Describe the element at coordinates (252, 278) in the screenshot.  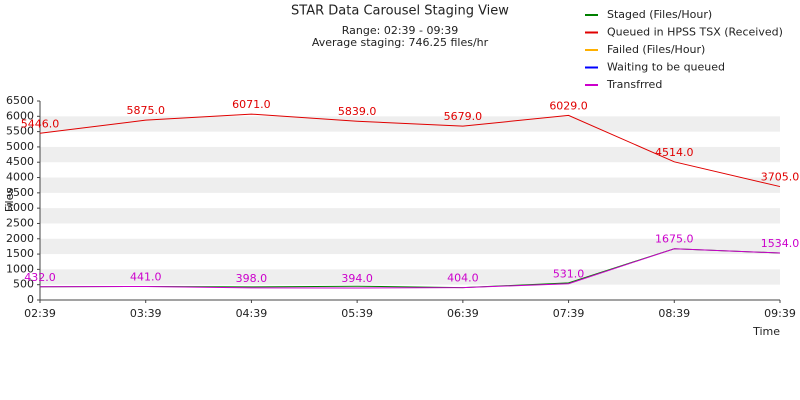
I see `data-label: 398.0` at that location.